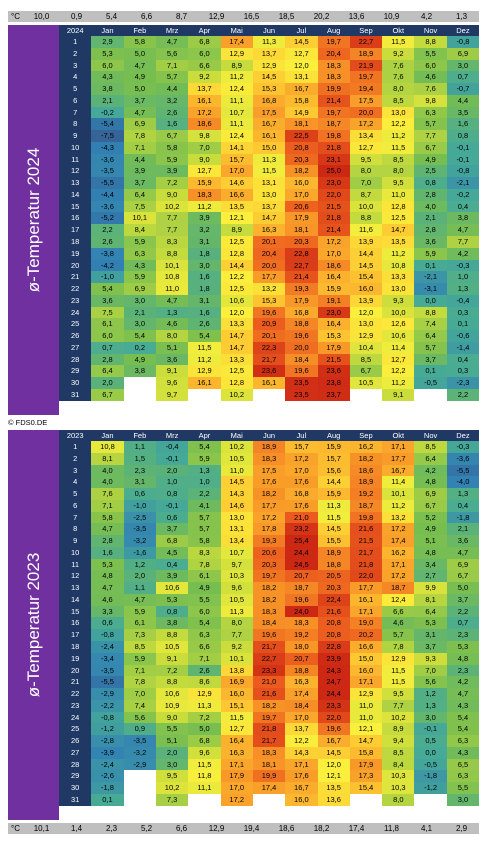  What do you see at coordinates (301, 30) in the screenshot?
I see `month-header-jul: Jul` at bounding box center [301, 30].